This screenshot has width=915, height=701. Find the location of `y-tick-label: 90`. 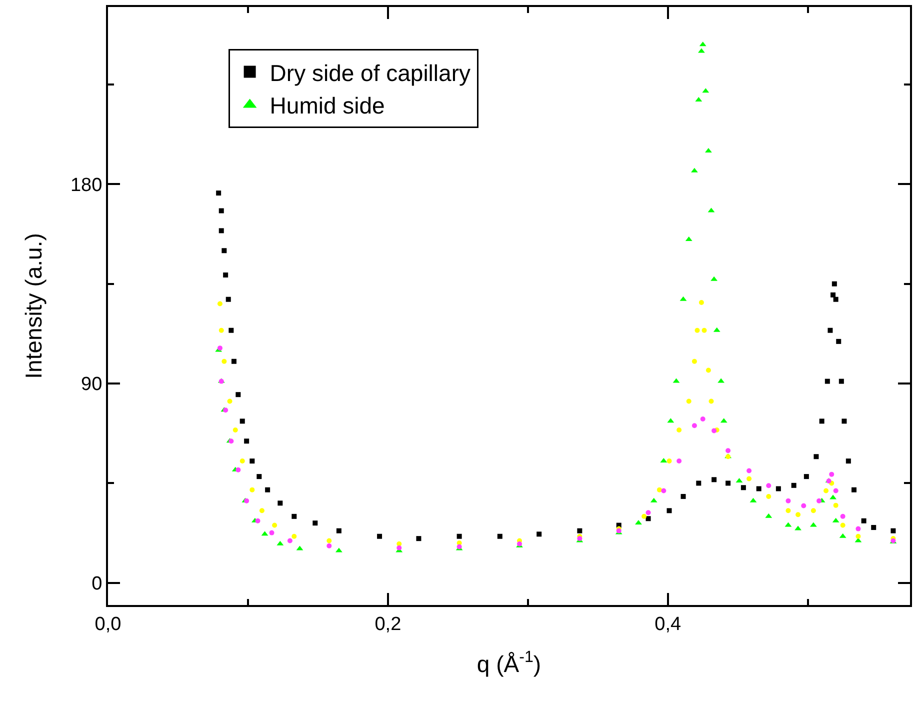

y-tick-label: 90 is located at coordinates (91, 385).